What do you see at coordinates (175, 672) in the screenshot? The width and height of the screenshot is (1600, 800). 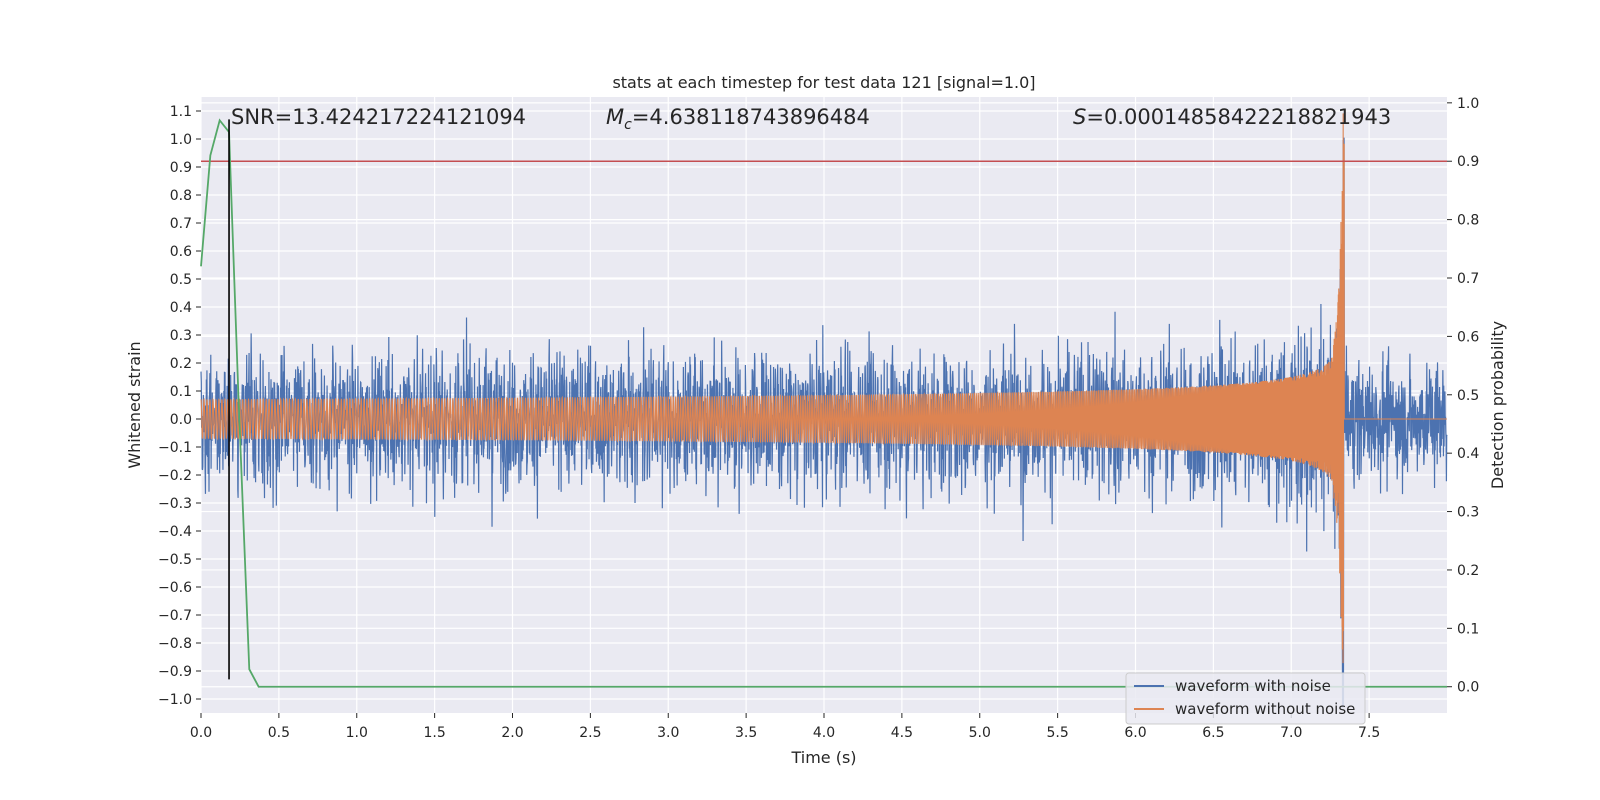 I see `y-tick-label: −0.9` at bounding box center [175, 672].